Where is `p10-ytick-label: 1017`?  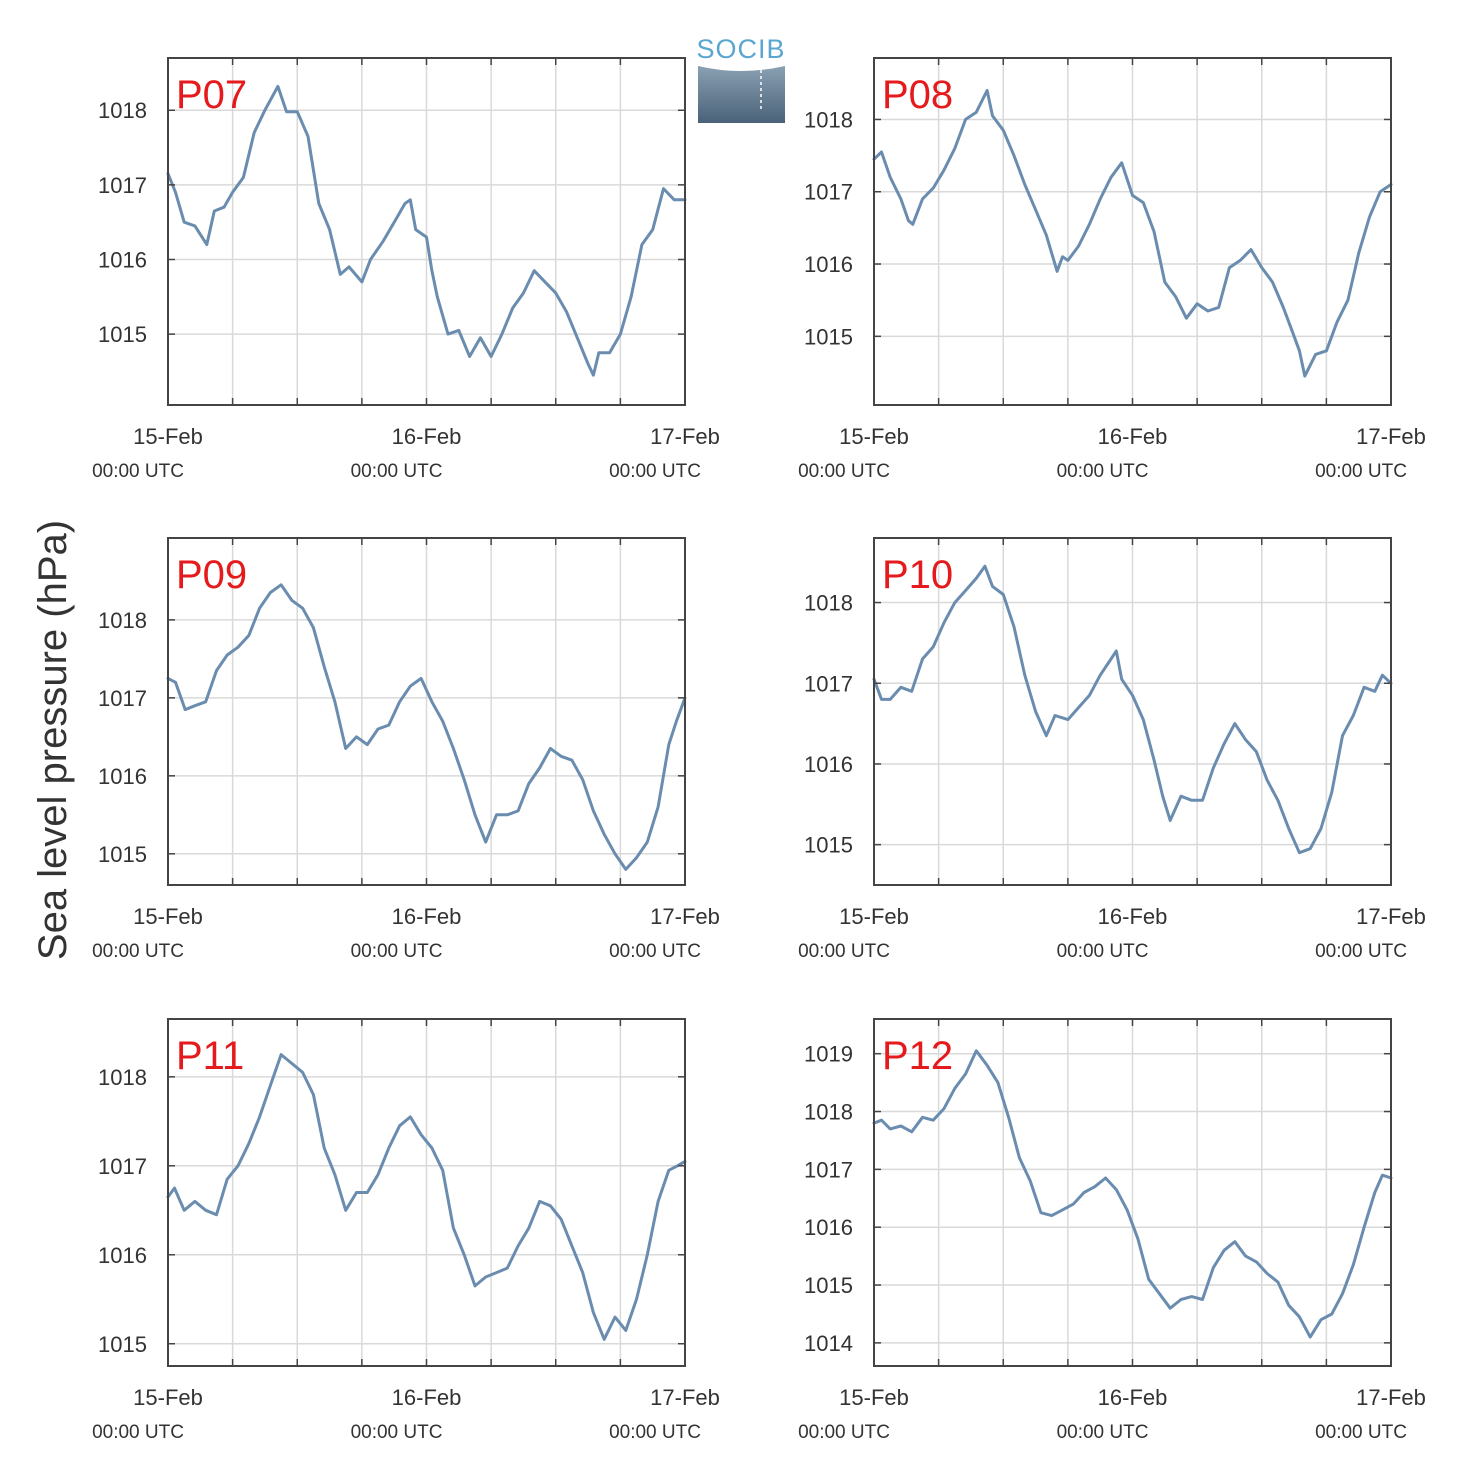 p10-ytick-label: 1017 is located at coordinates (828, 683).